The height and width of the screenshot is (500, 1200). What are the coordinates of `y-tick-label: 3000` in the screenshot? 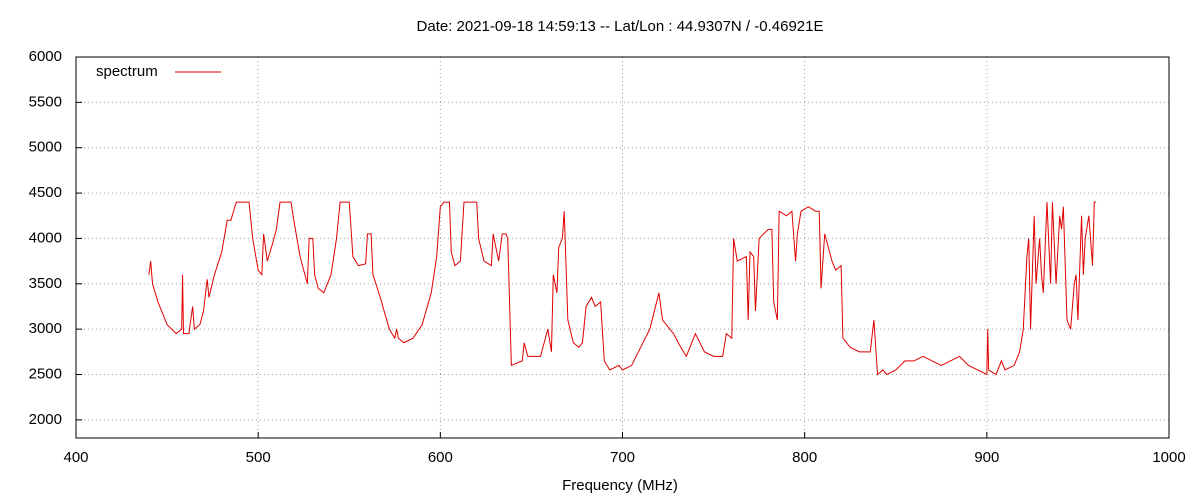 It's located at (45, 328).